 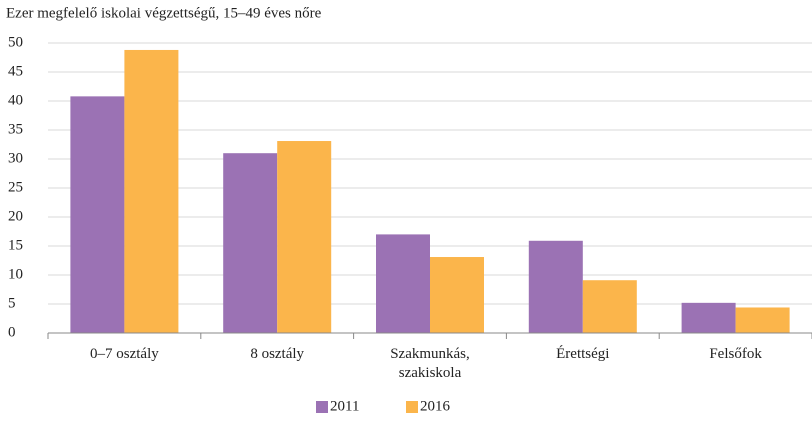 I want to click on y-tick-label: 5, so click(x=12, y=303).